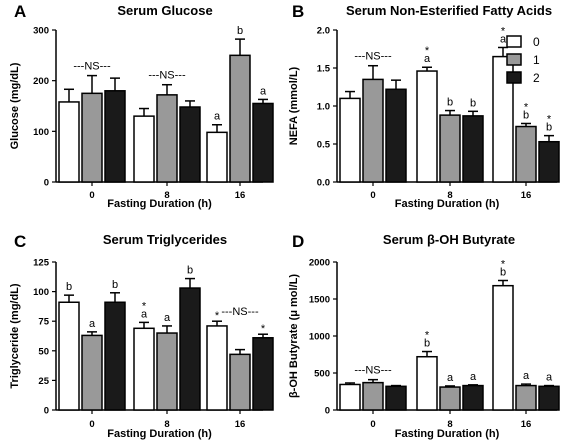 The height and width of the screenshot is (446, 567). I want to click on chart-title: Serum Triglycerides, so click(165, 239).